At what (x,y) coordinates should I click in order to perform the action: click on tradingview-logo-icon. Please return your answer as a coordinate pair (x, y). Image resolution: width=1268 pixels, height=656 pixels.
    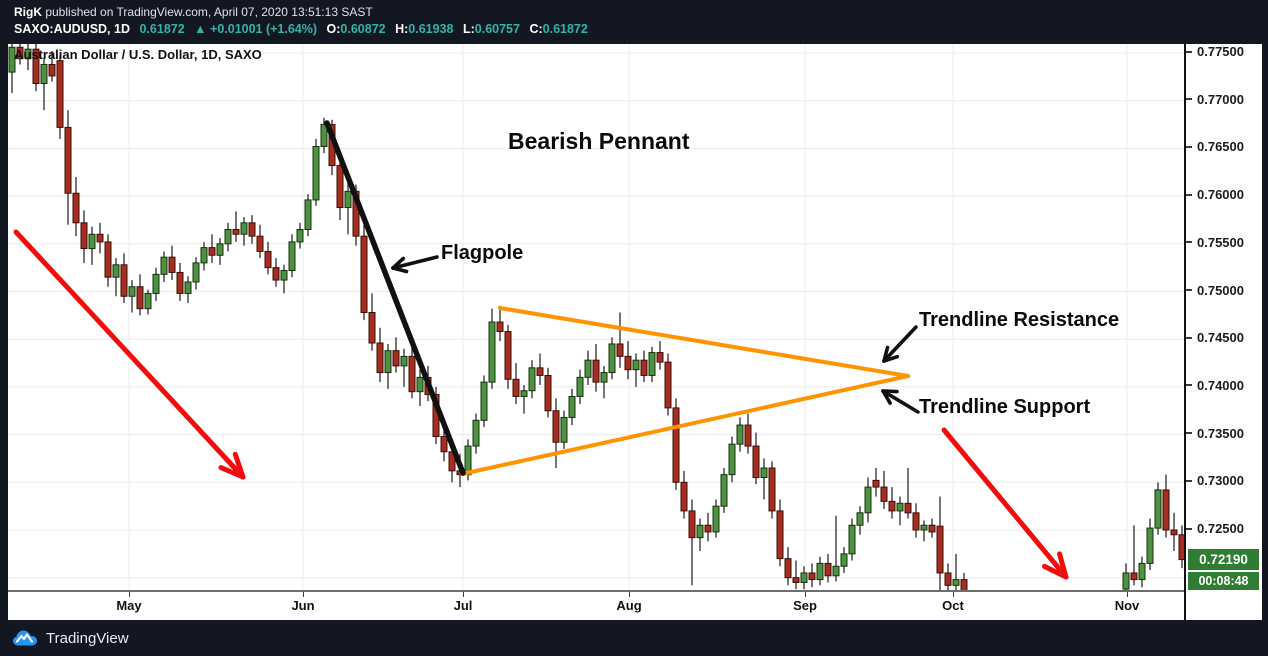
    Looking at the image, I should click on (25, 638).